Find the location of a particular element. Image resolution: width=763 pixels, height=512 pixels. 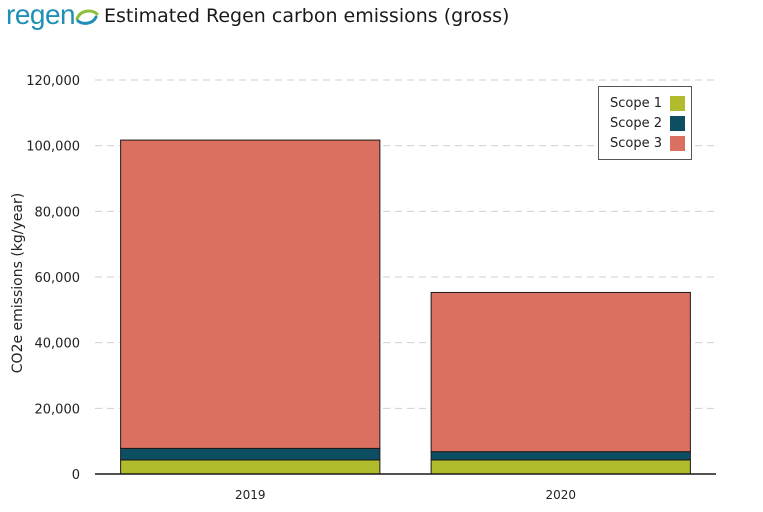

regen-logo: regen is located at coordinates (54, 18).